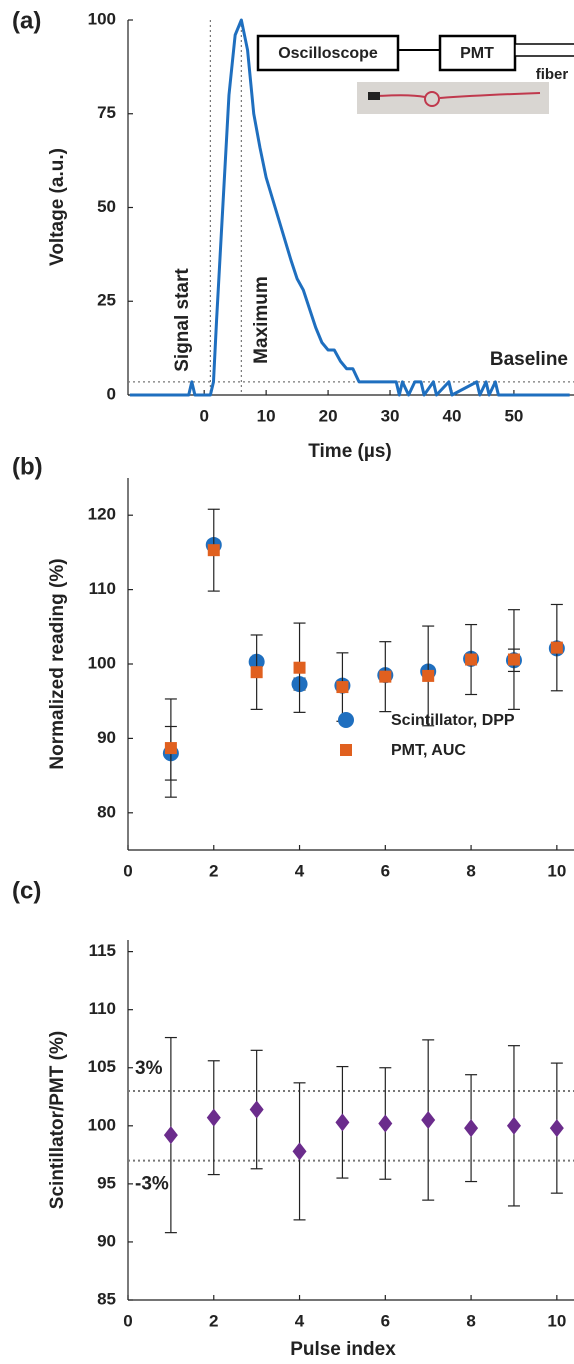 Image resolution: width=574 pixels, height=1364 pixels. What do you see at coordinates (453, 720) in the screenshot?
I see `legend-label: Scintillator, DPP` at bounding box center [453, 720].